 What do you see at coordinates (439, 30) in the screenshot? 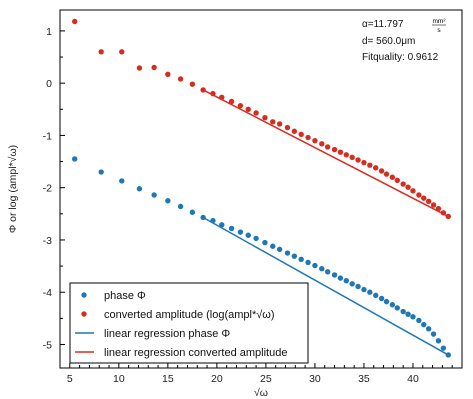
I see `alpha-unit-denominator: s` at bounding box center [439, 30].